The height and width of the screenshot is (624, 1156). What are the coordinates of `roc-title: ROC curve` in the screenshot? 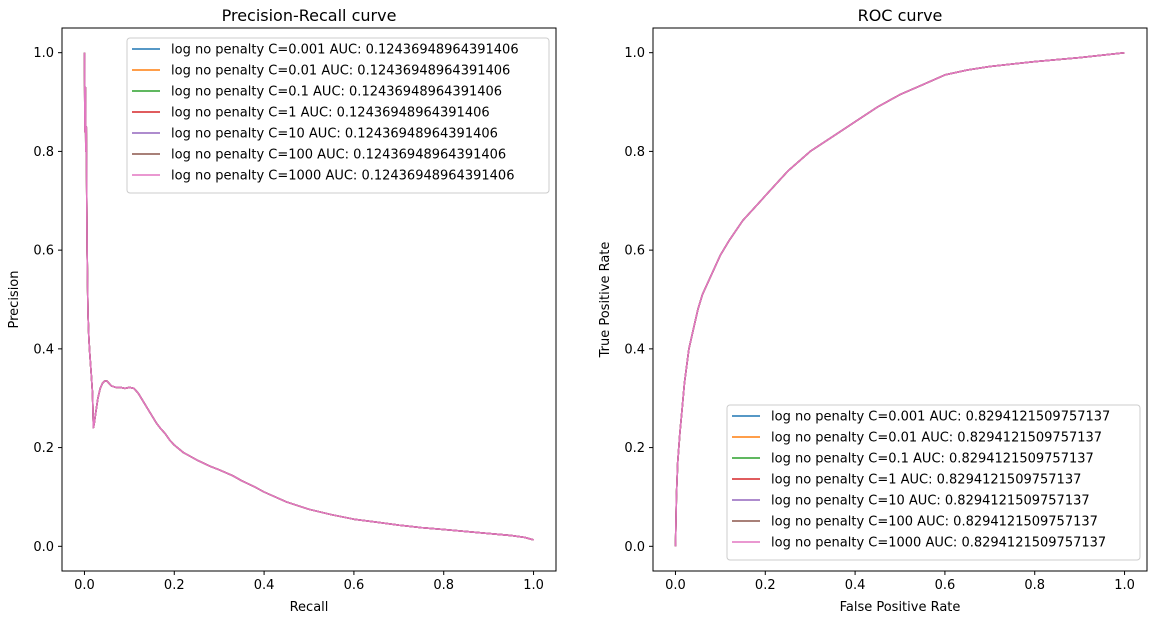 It's located at (900, 15).